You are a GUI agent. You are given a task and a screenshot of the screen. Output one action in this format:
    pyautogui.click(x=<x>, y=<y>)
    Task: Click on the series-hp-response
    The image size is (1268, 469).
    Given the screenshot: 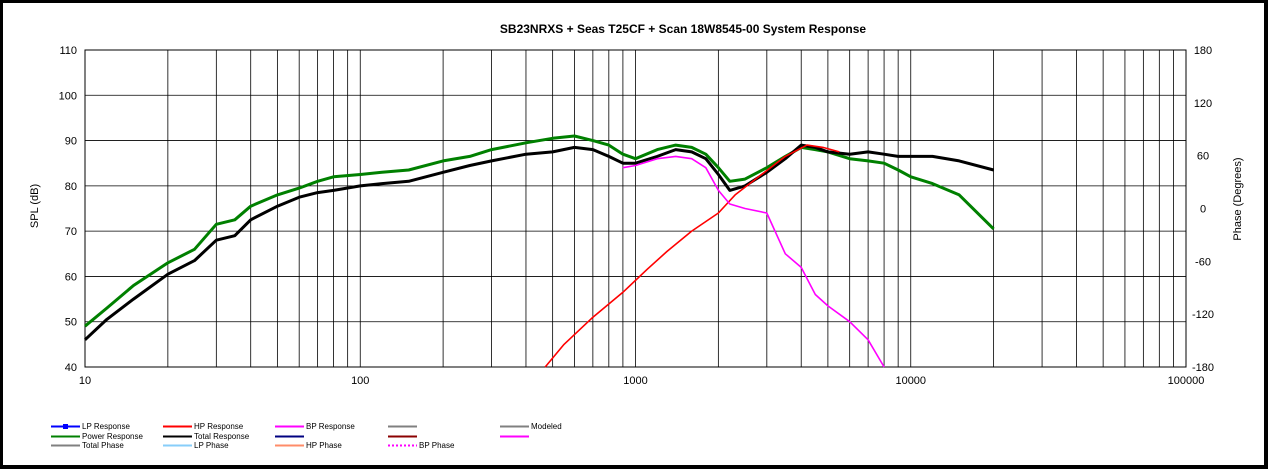 What is the action you would take?
    pyautogui.click(x=692, y=256)
    